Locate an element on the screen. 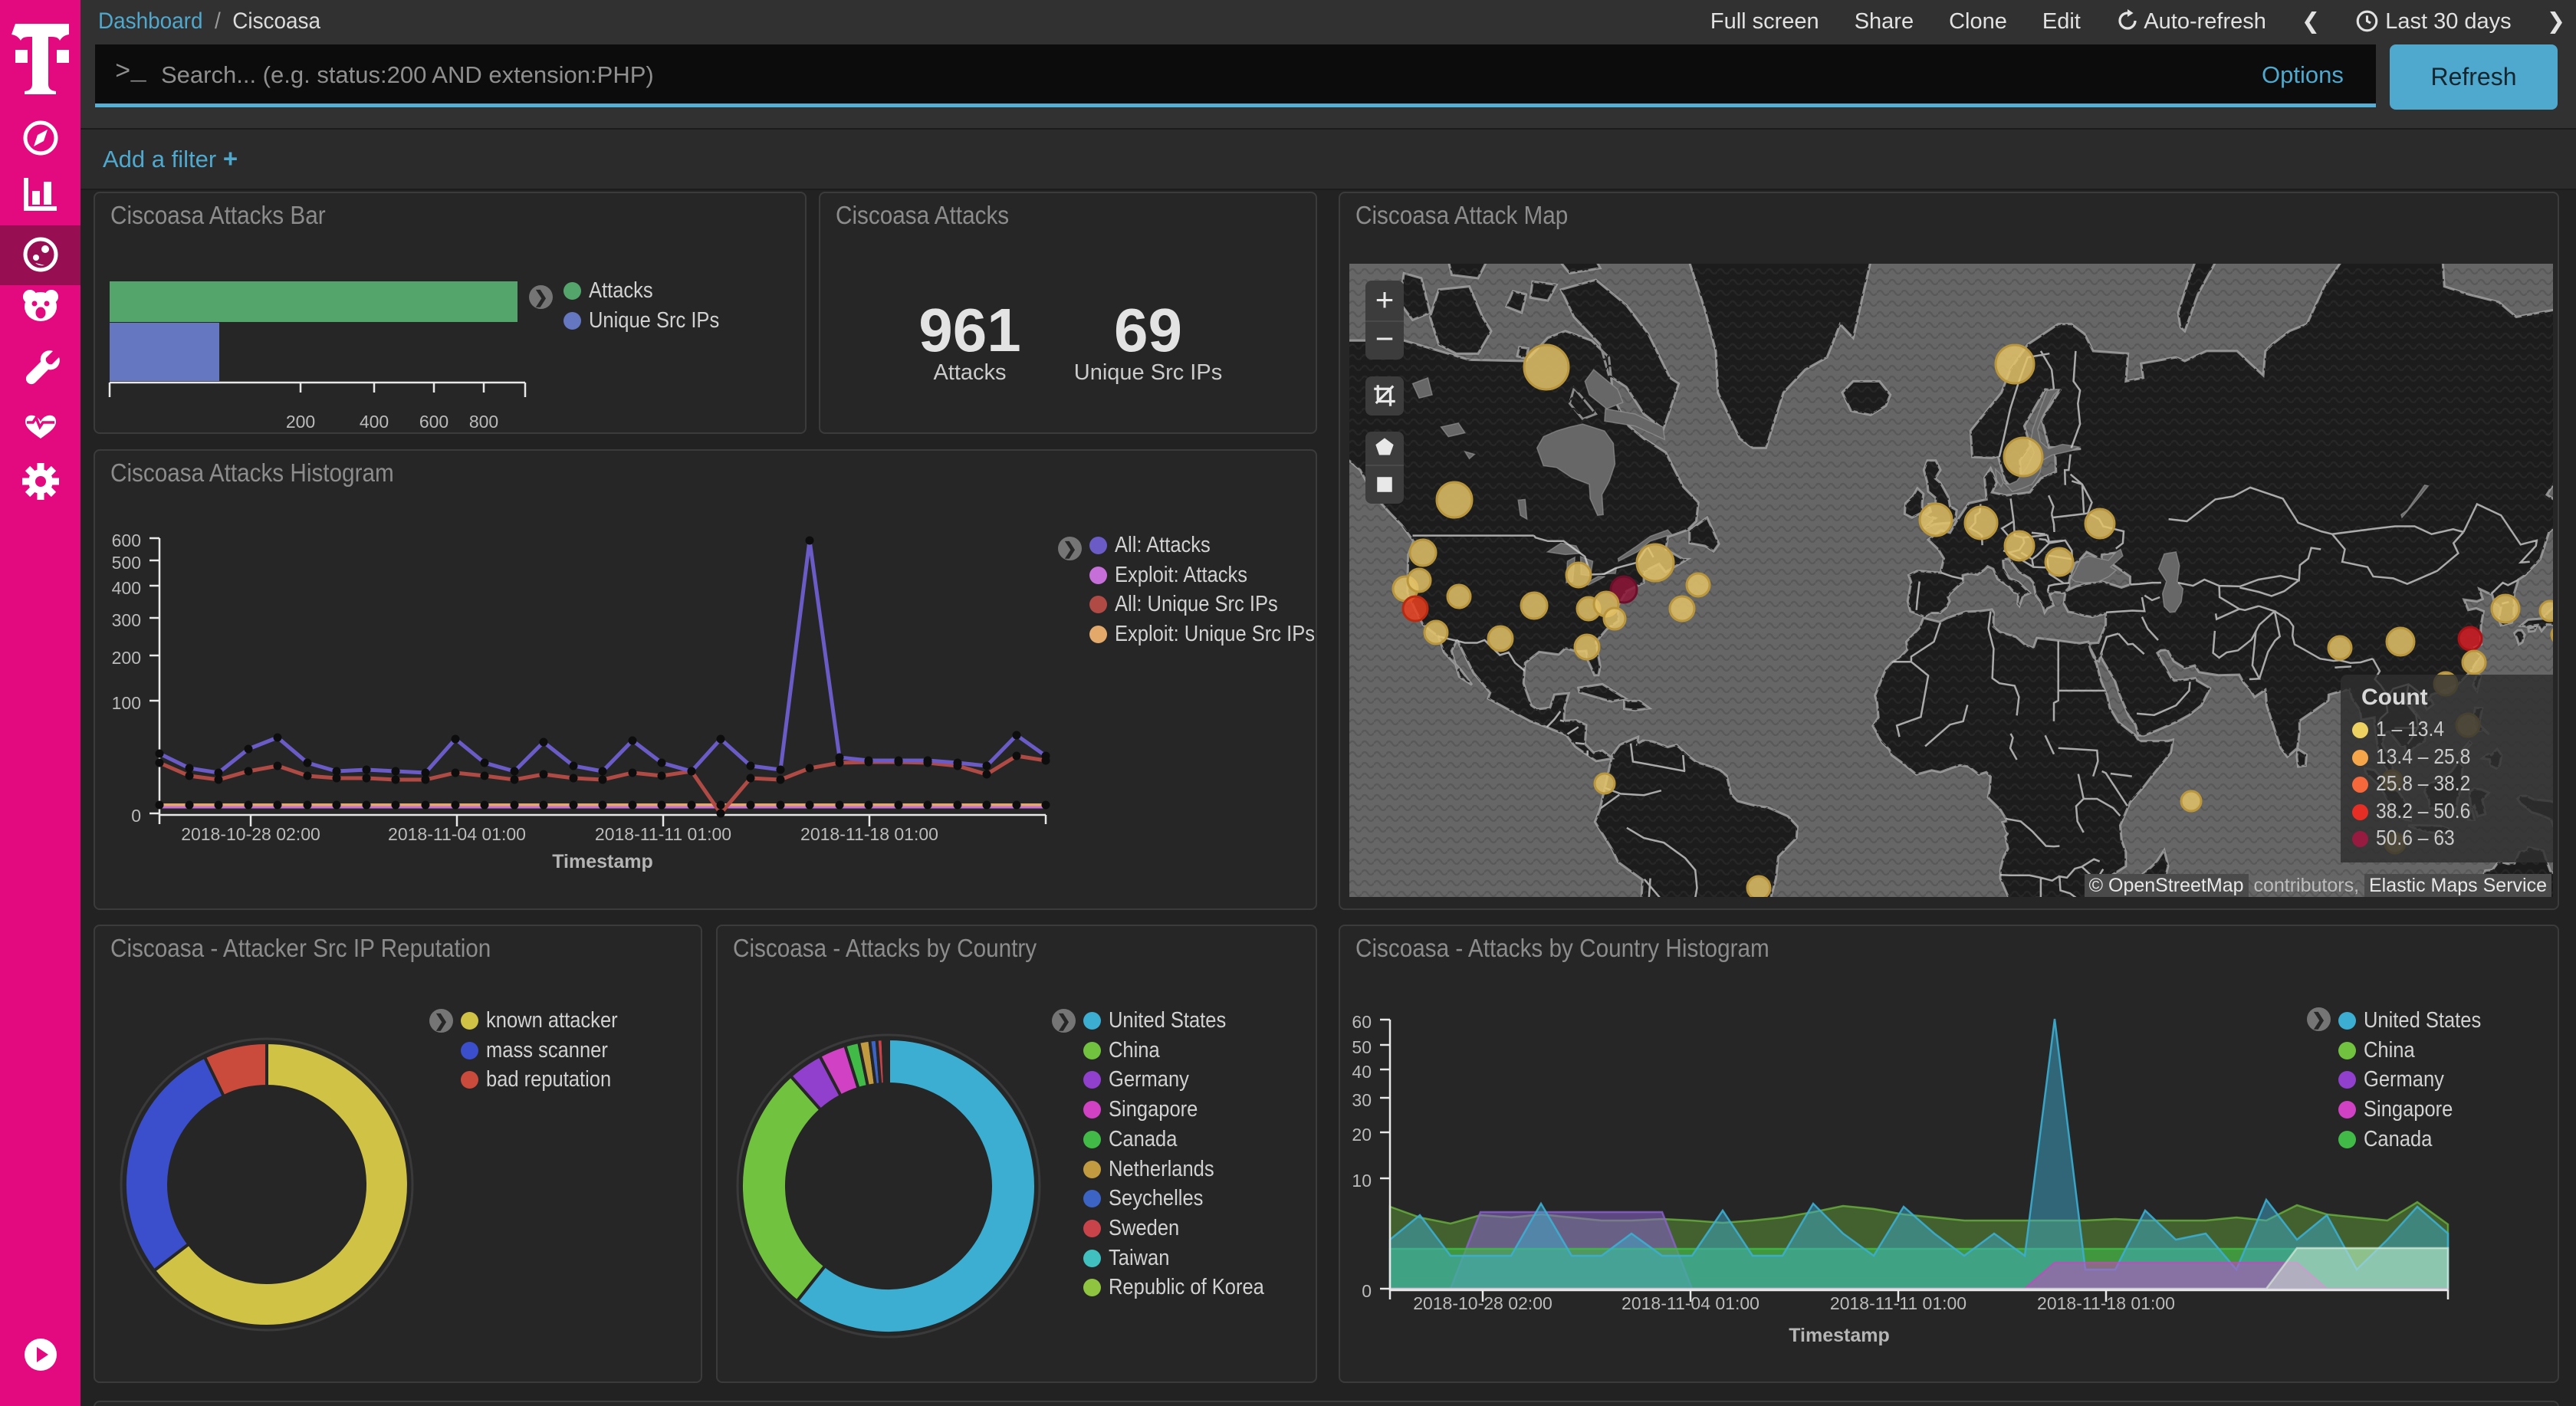 This screenshot has height=1406, width=2576. svg-text: 60 is located at coordinates (1362, 1022).